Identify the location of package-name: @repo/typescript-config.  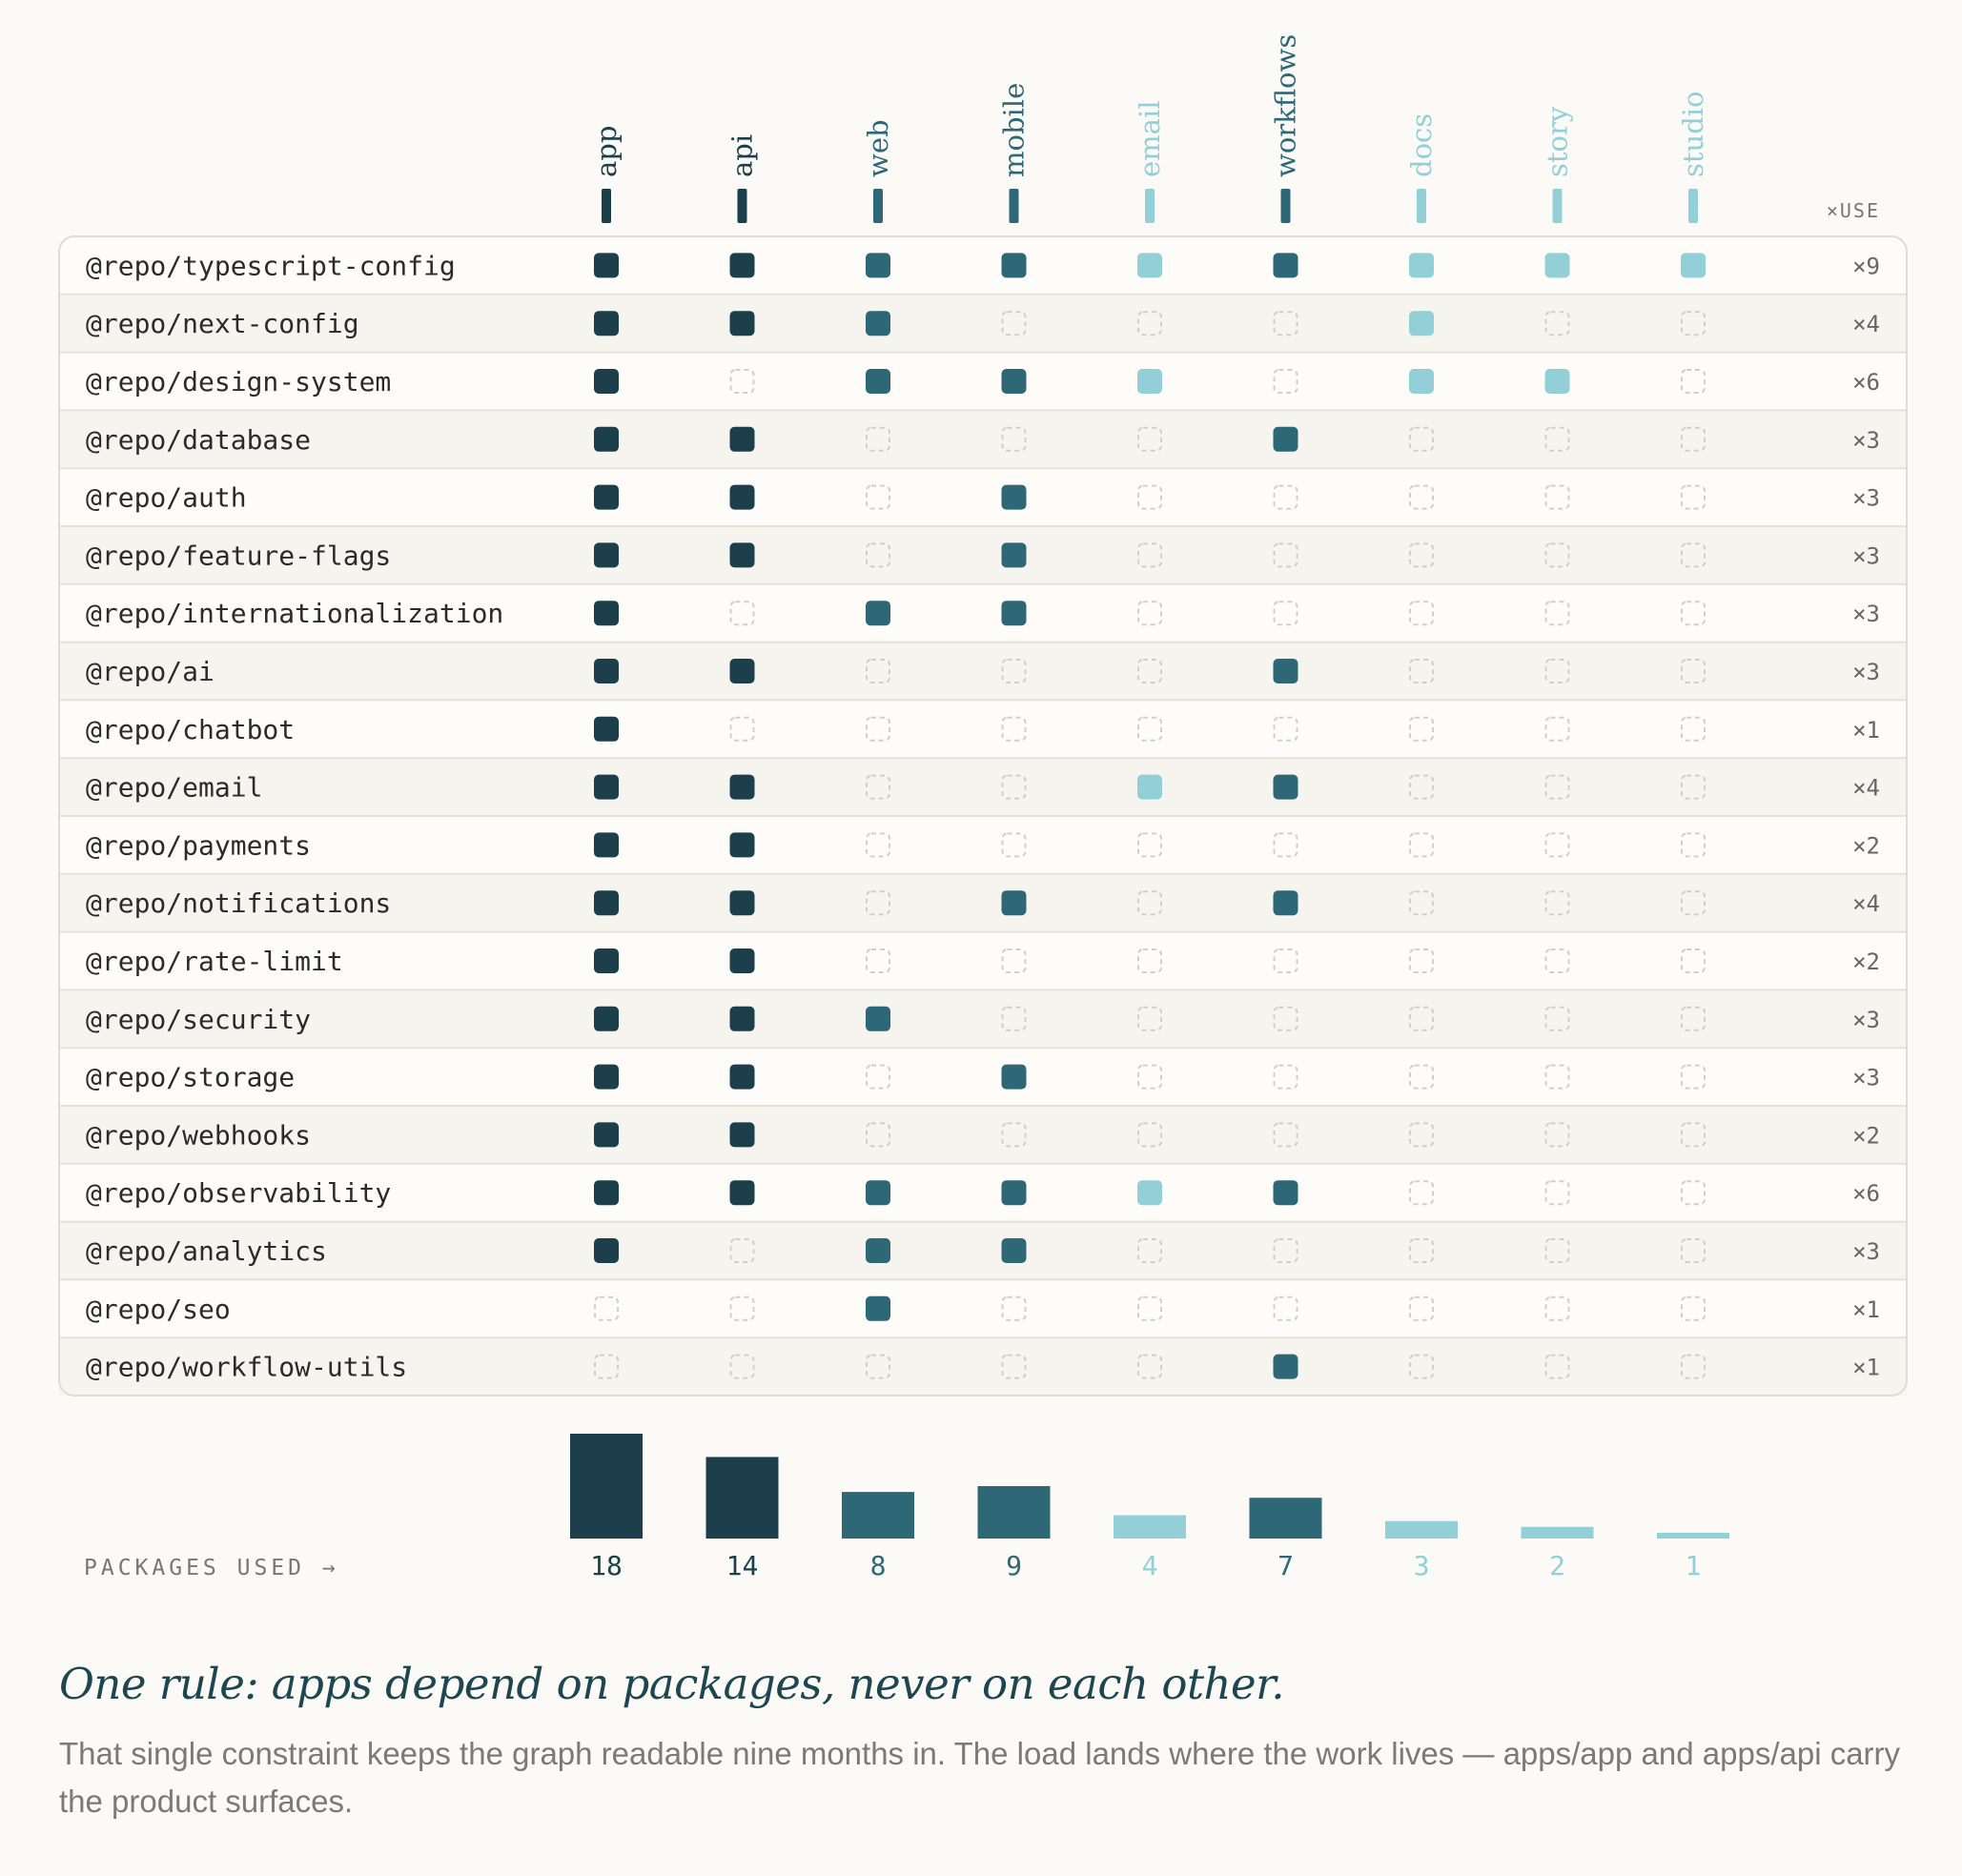
(271, 265).